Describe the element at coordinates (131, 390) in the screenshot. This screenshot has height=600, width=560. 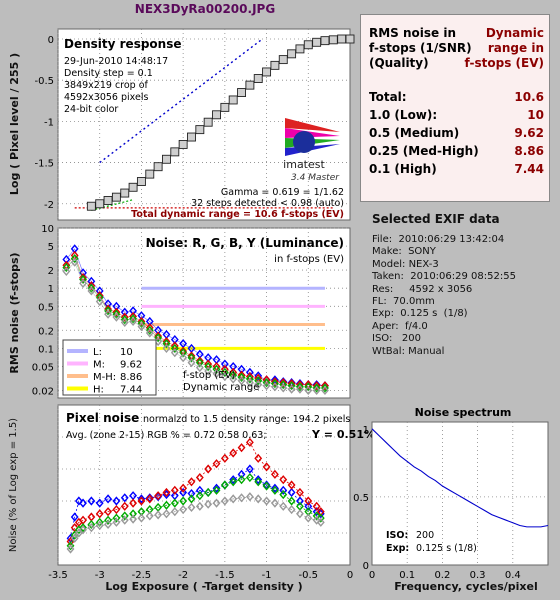
I see `legend-value: 7.44` at that location.